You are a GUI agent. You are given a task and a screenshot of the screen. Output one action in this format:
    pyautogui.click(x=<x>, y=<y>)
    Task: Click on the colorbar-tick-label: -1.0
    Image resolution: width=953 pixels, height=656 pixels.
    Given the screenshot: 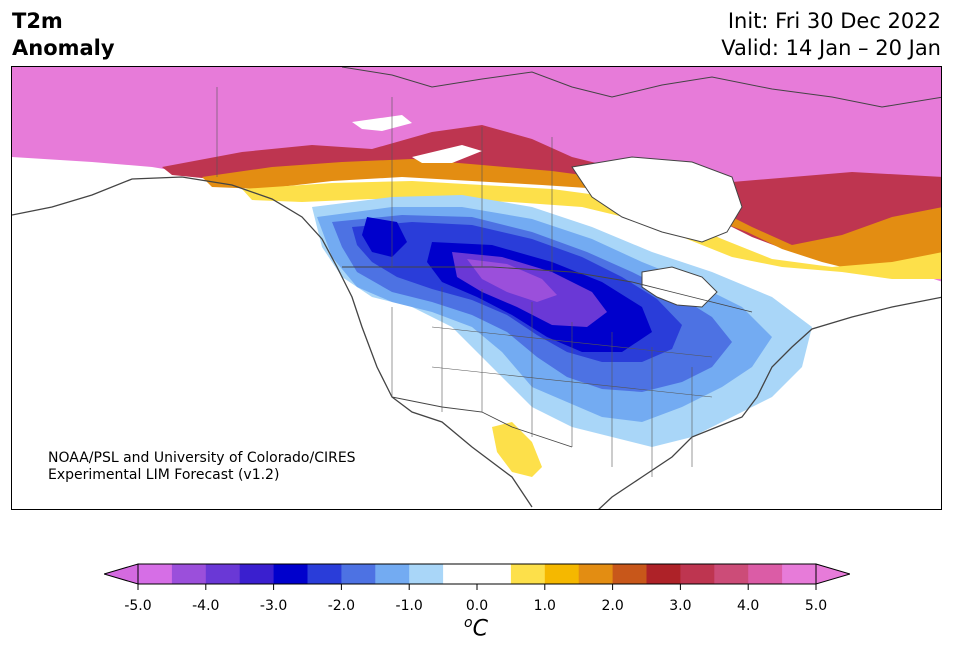 What is the action you would take?
    pyautogui.click(x=409, y=606)
    